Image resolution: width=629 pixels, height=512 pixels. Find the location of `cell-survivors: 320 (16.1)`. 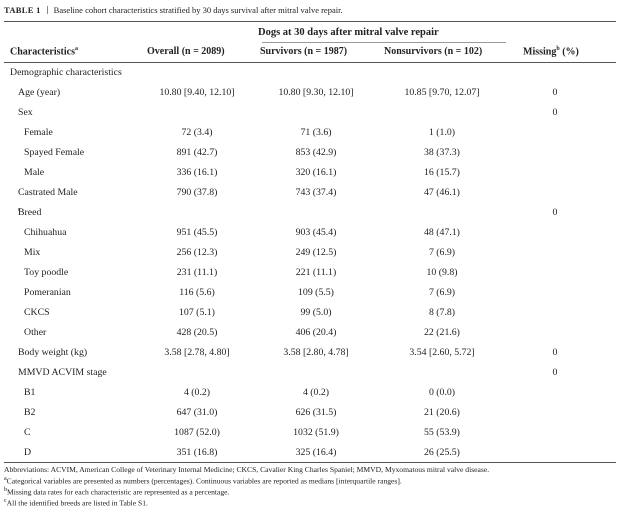

cell-survivors: 320 (16.1) is located at coordinates (316, 172).